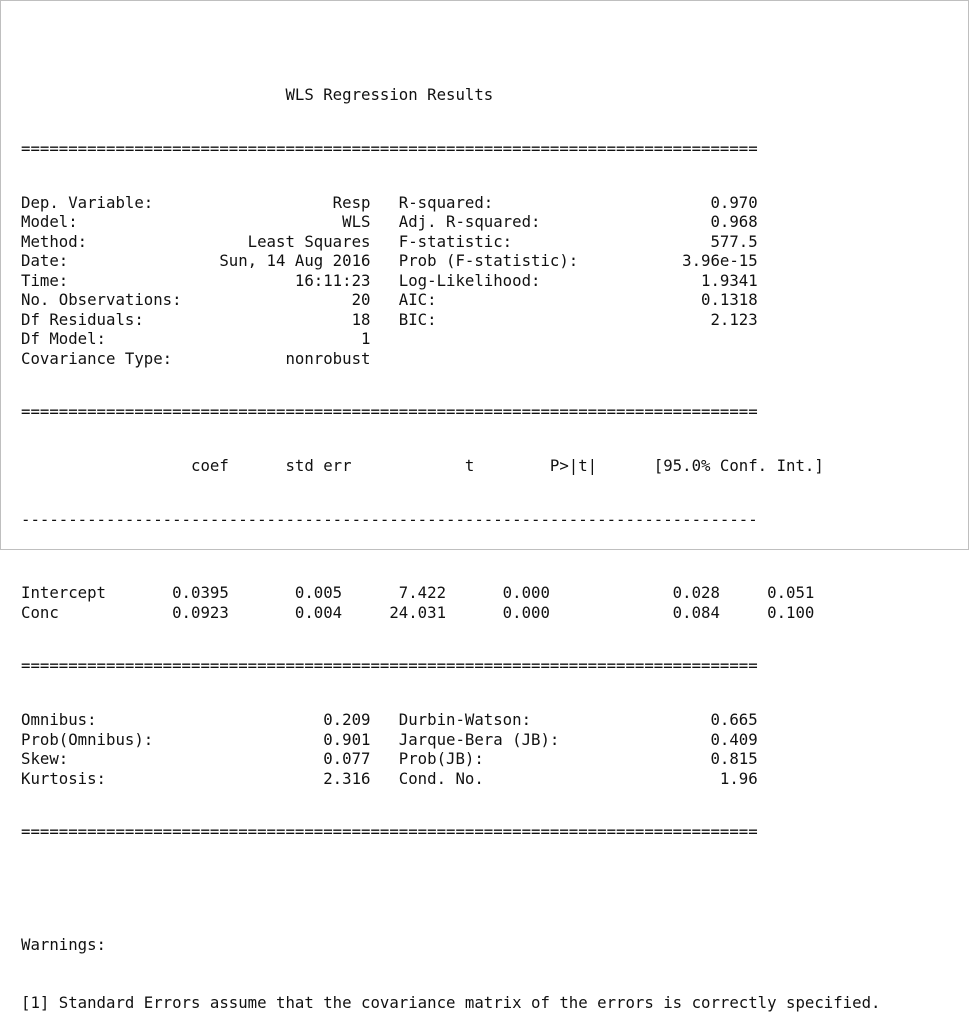  Describe the element at coordinates (422, 465) in the screenshot. I see `coef-table-header: coef std err t P>|t| [95.0% Conf. Int.]` at that location.